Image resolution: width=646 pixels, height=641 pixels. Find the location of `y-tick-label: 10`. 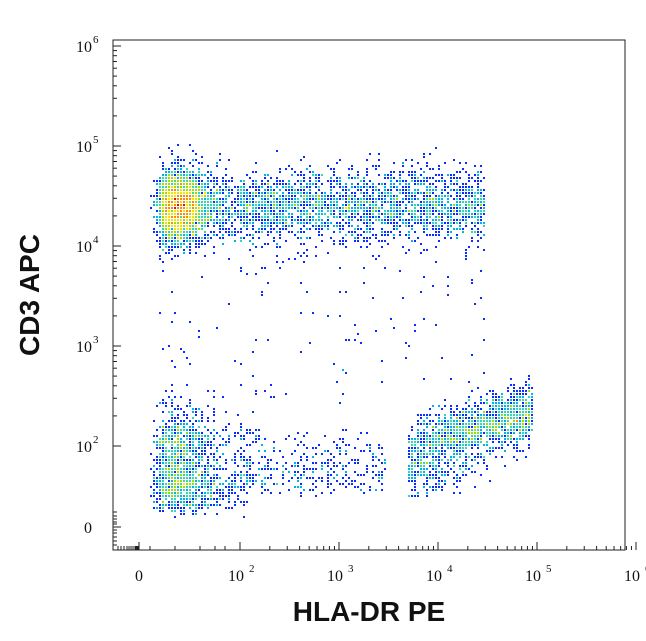

y-tick-label: 10 is located at coordinates (84, 247).